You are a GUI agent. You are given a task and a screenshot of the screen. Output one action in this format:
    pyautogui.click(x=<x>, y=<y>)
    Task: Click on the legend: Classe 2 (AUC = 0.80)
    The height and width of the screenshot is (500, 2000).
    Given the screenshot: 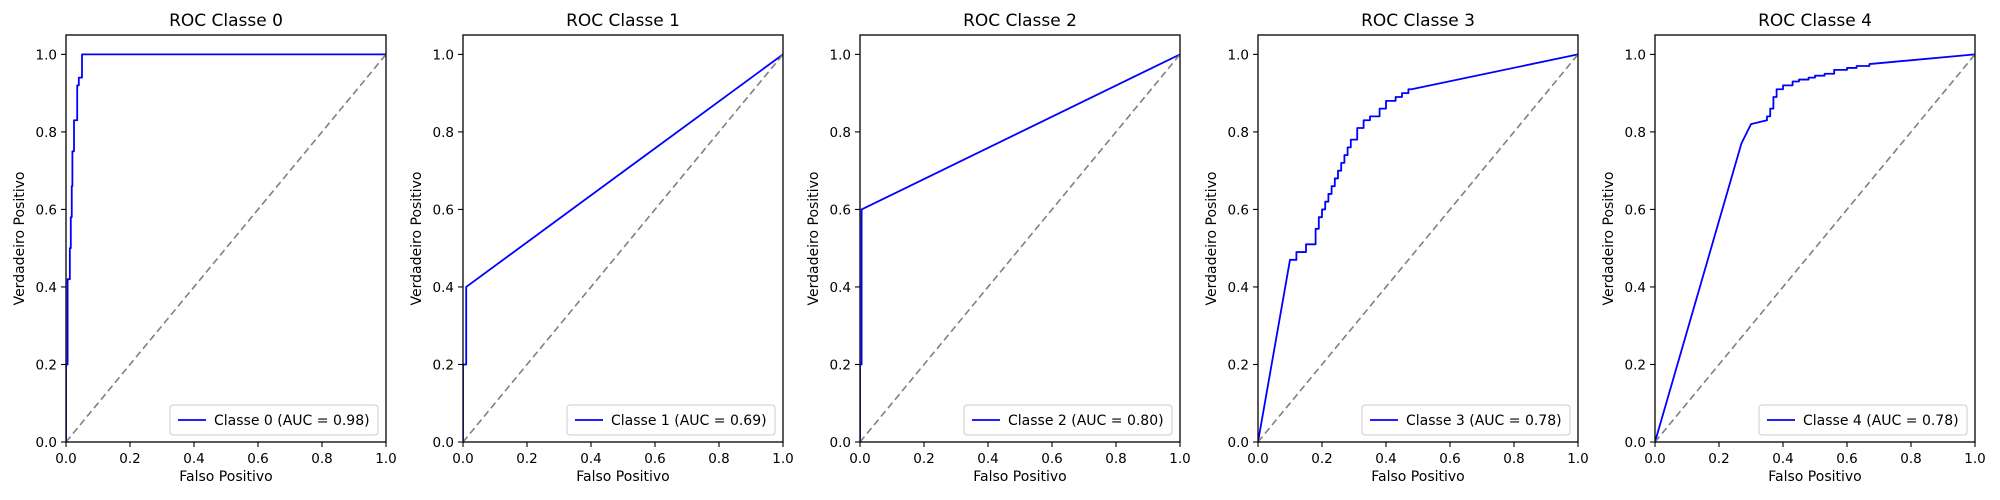 What is the action you would take?
    pyautogui.click(x=1068, y=420)
    